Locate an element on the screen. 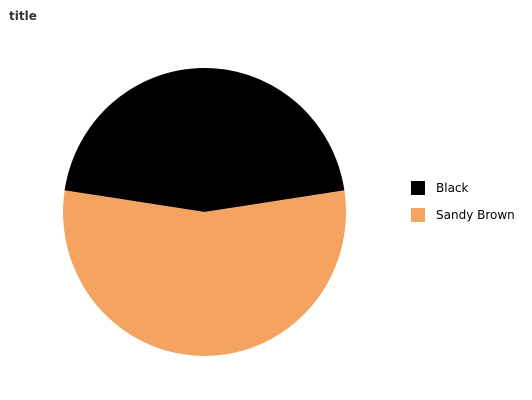 The image size is (532, 400). legend: Black Sandy Brown is located at coordinates (470, 207).